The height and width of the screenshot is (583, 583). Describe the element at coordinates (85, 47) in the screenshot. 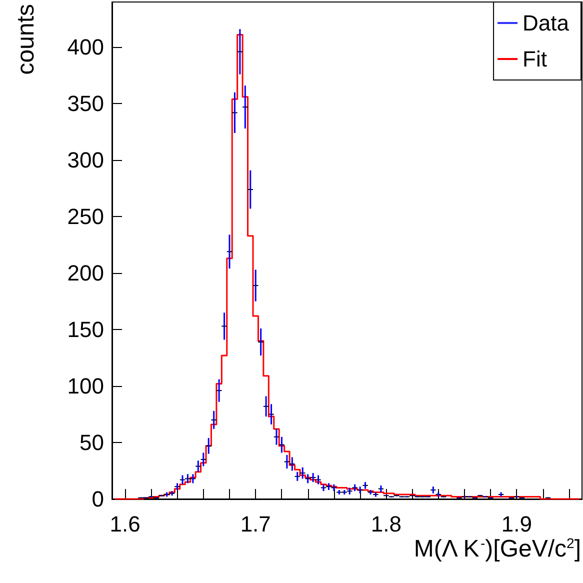

I see `y-tick-label: 400` at that location.